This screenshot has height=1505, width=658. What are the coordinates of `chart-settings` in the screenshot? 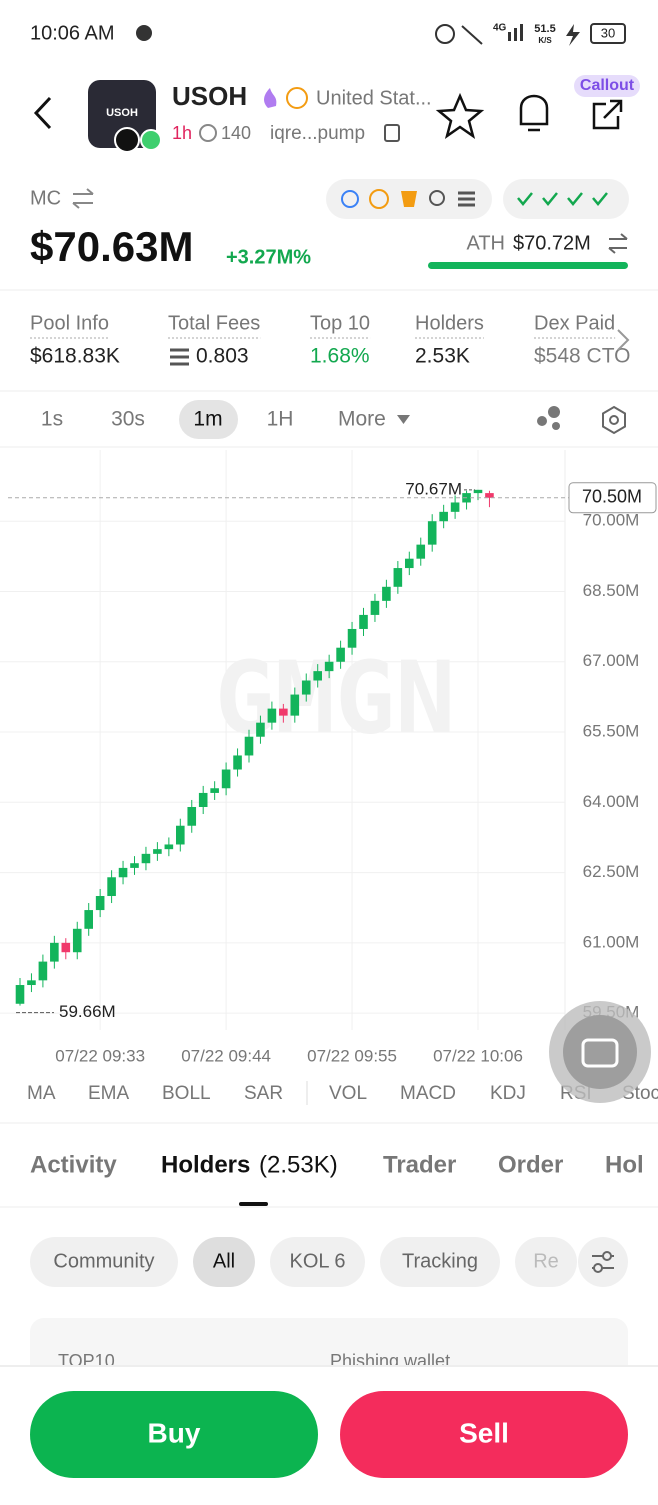 It's located at (614, 420).